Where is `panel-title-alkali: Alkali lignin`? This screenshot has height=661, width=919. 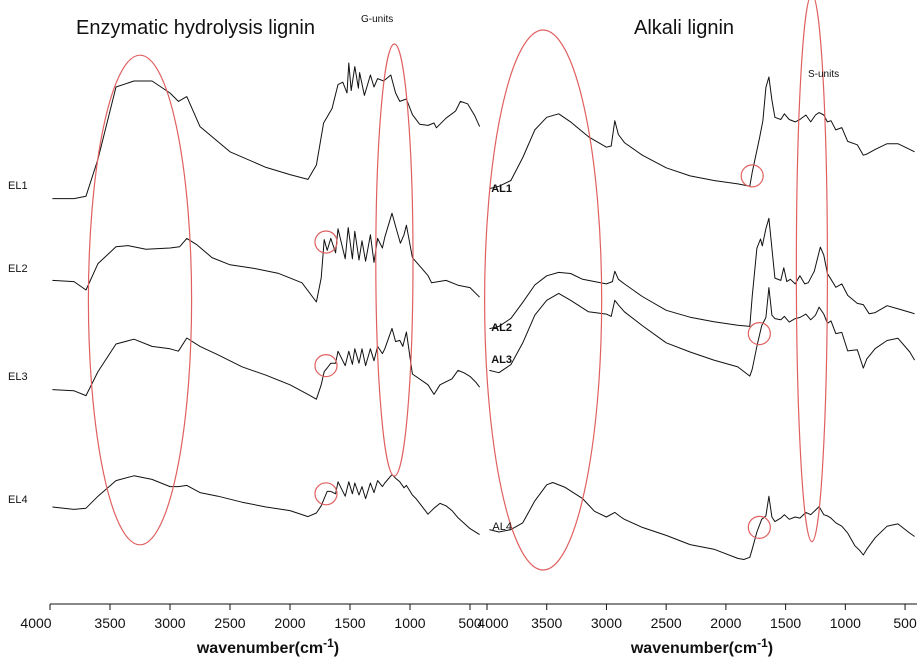
panel-title-alkali: Alkali lignin is located at coordinates (684, 28).